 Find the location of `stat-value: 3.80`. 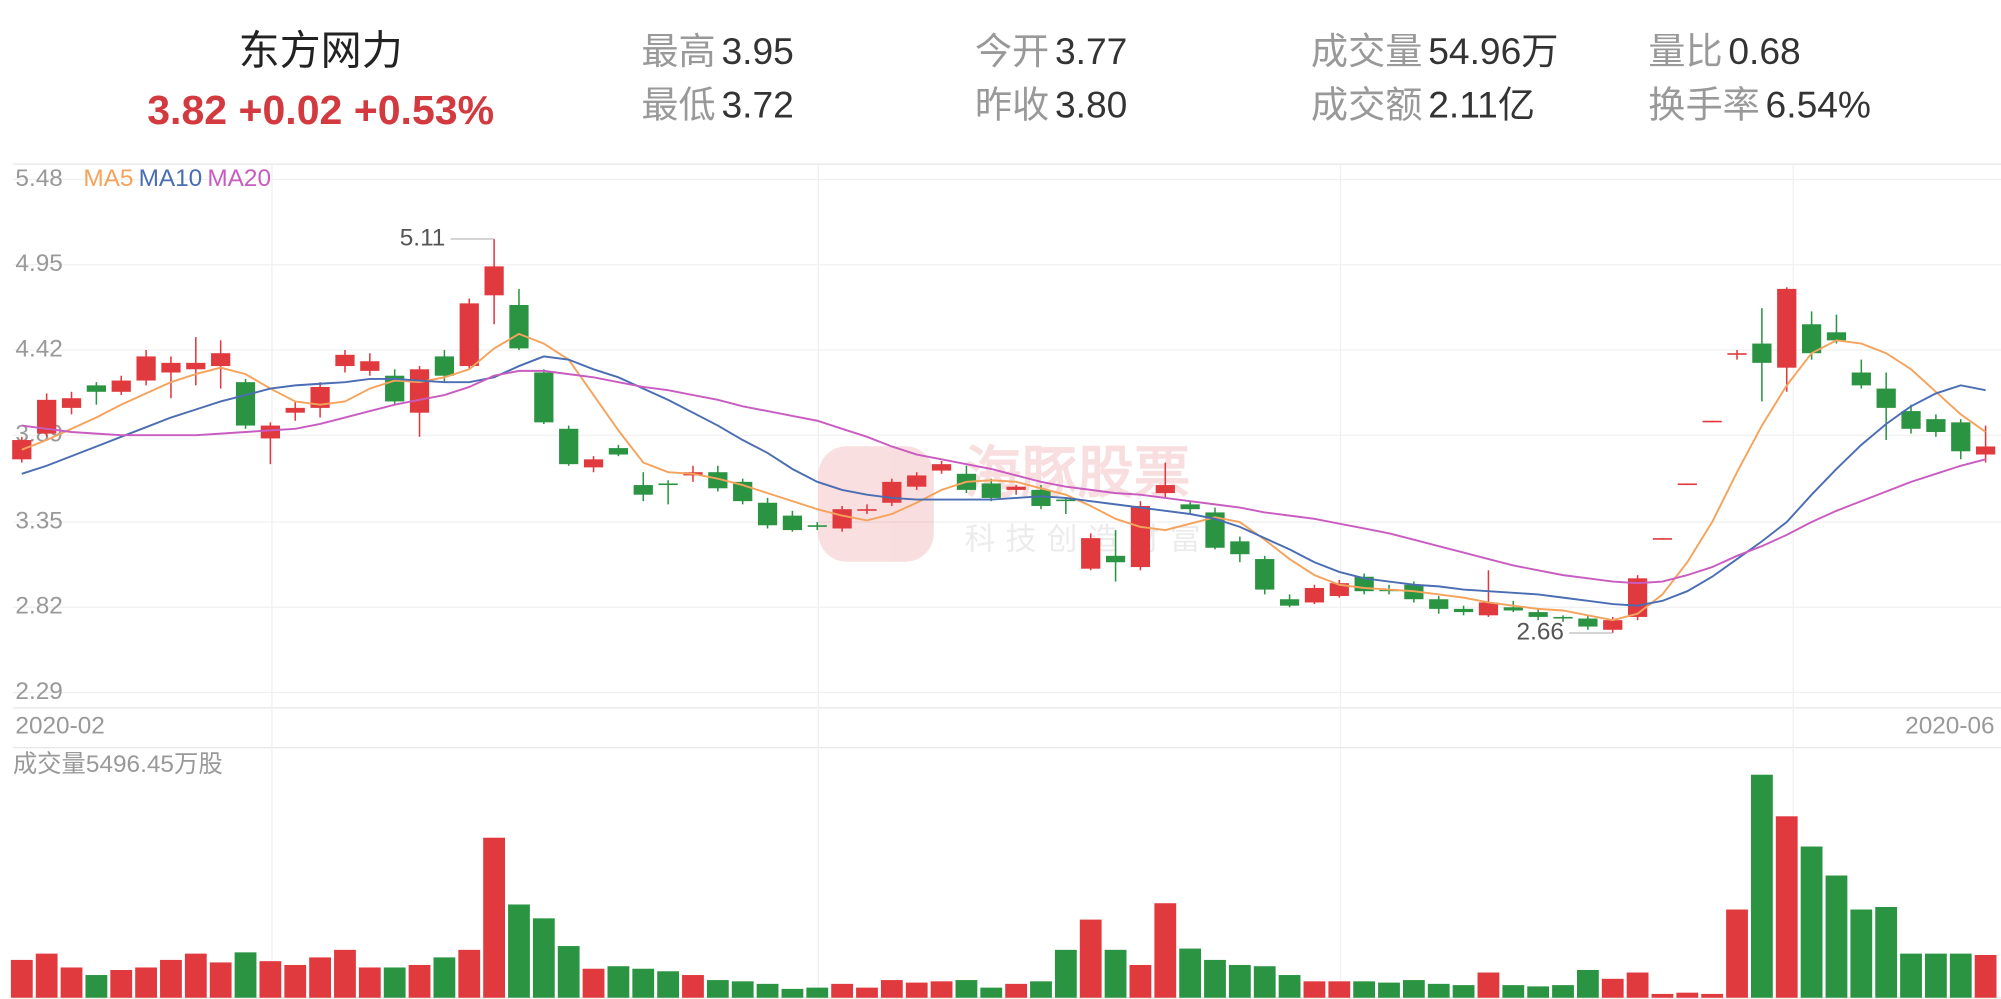

stat-value: 3.80 is located at coordinates (1091, 105).